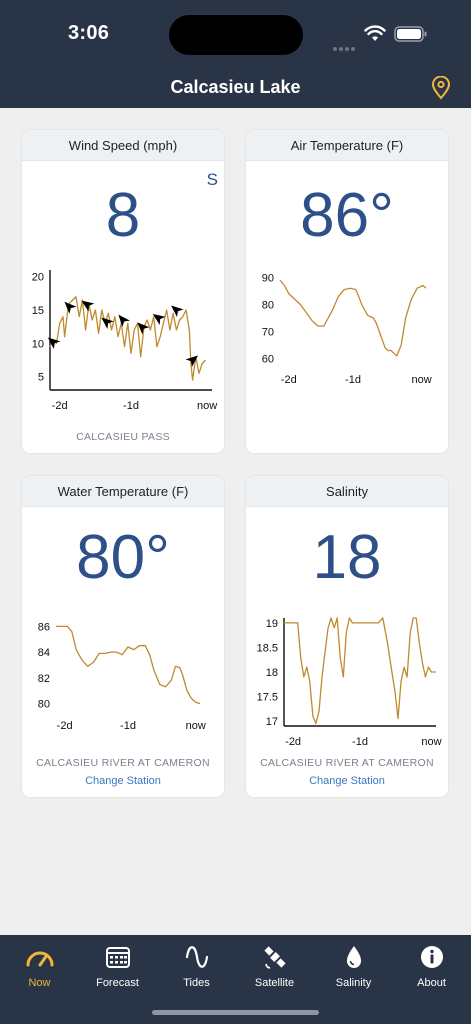 The width and height of the screenshot is (471, 1024). Describe the element at coordinates (345, 47) in the screenshot. I see `cellular-signal-icon` at that location.